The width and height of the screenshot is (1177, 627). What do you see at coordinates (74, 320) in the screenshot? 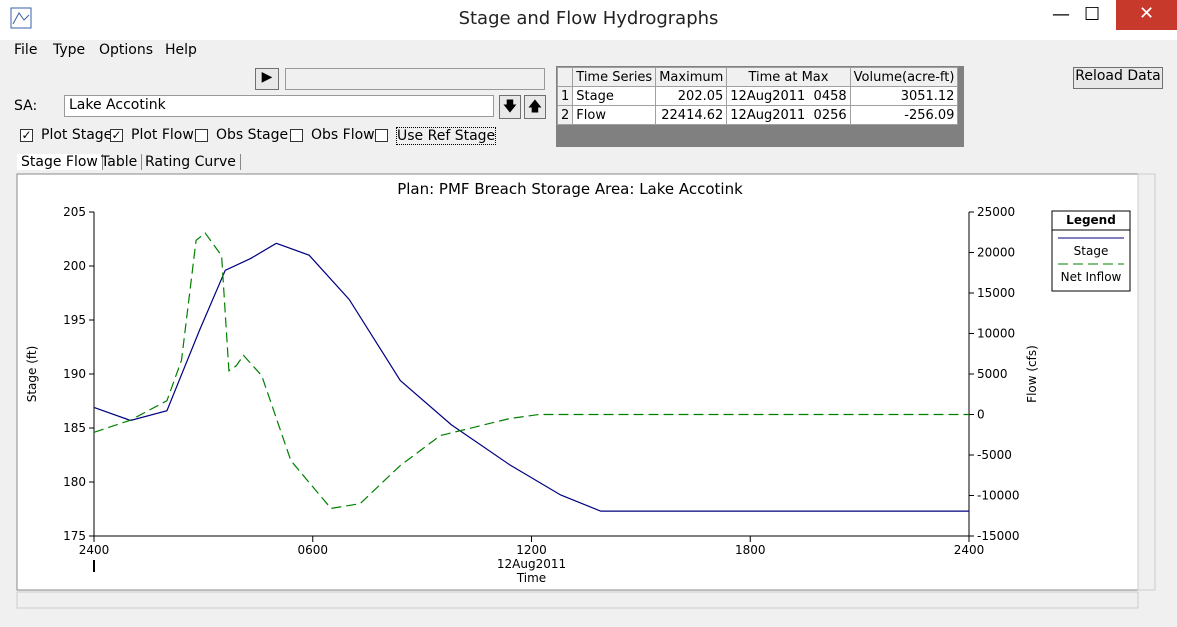
I see `y-tick-label: 195` at bounding box center [74, 320].